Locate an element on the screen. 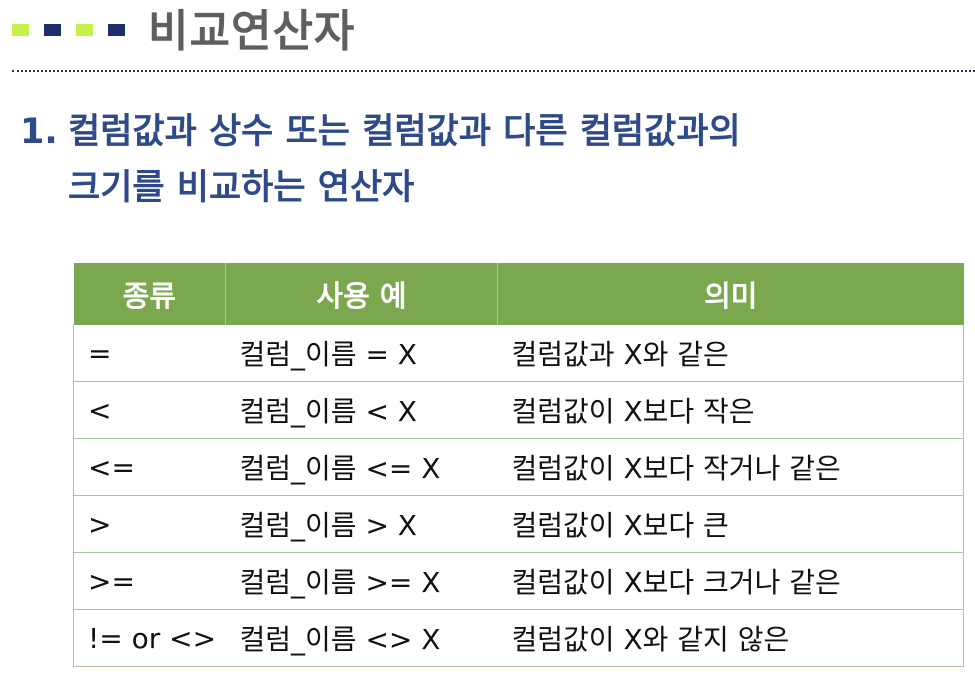 Image resolution: width=975 pixels, height=690 pixels. section-heading-text-1: 컬럼값과 상수 또는 컬럼값과 다른 컬럼값과의 is located at coordinates (404, 132).